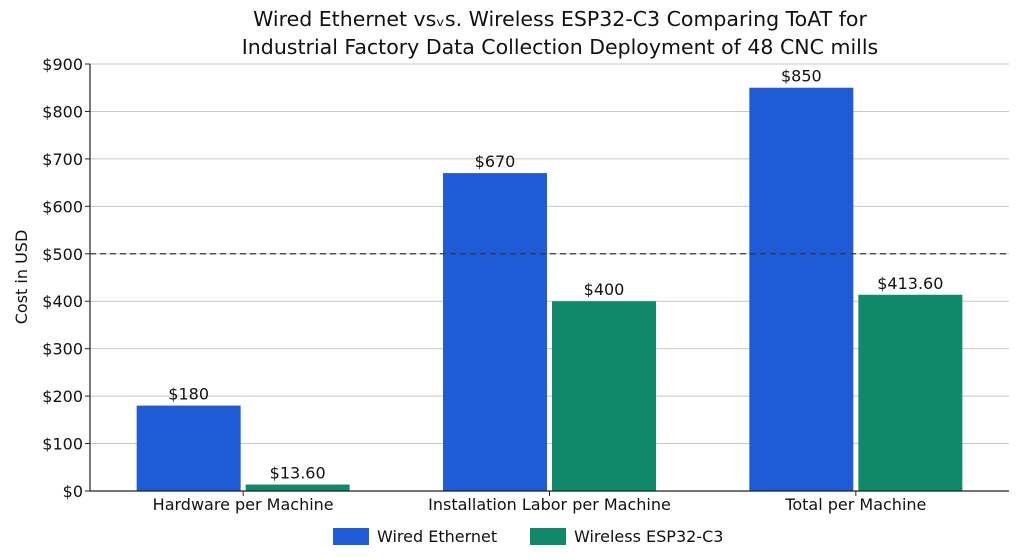 This screenshot has height=559, width=1024. I want to click on data-label: $850, so click(801, 76).